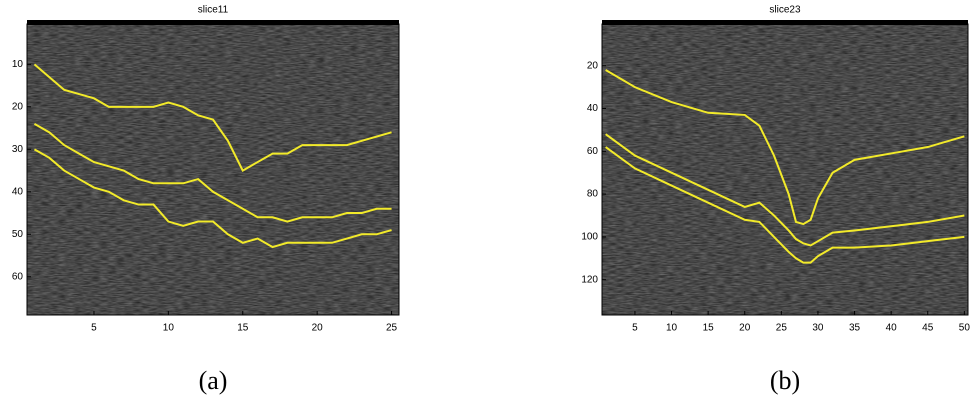 This screenshot has width=977, height=411. I want to click on y-tick-label: 30, so click(18, 149).